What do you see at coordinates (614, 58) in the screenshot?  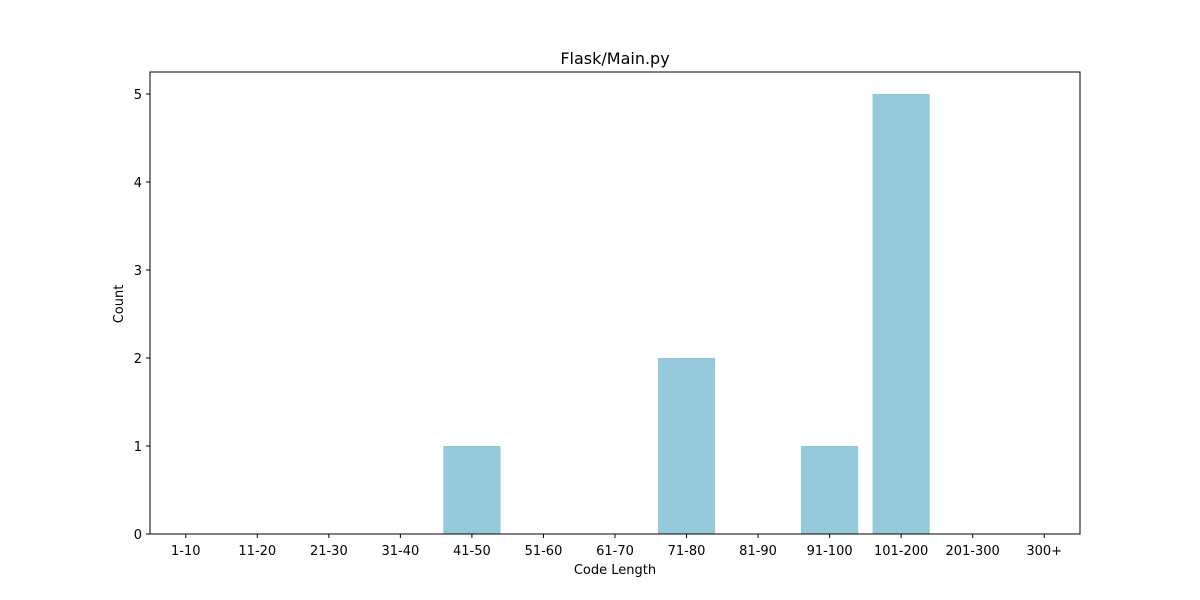 I see `chart-title: Flask/Main.py` at bounding box center [614, 58].